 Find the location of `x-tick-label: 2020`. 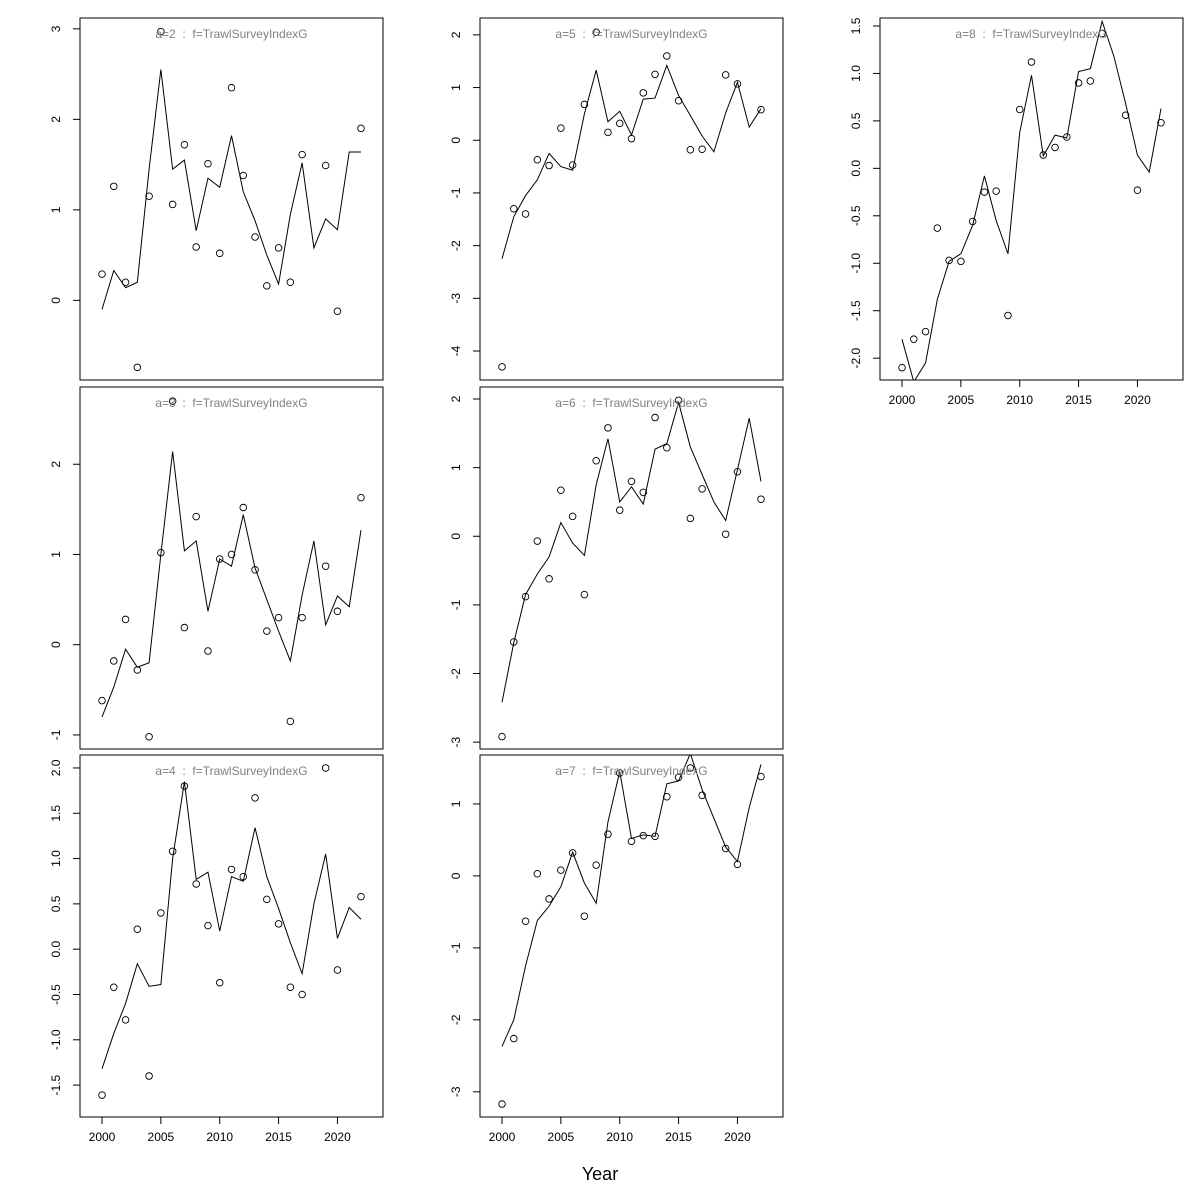

x-tick-label: 2020 is located at coordinates (1137, 400).